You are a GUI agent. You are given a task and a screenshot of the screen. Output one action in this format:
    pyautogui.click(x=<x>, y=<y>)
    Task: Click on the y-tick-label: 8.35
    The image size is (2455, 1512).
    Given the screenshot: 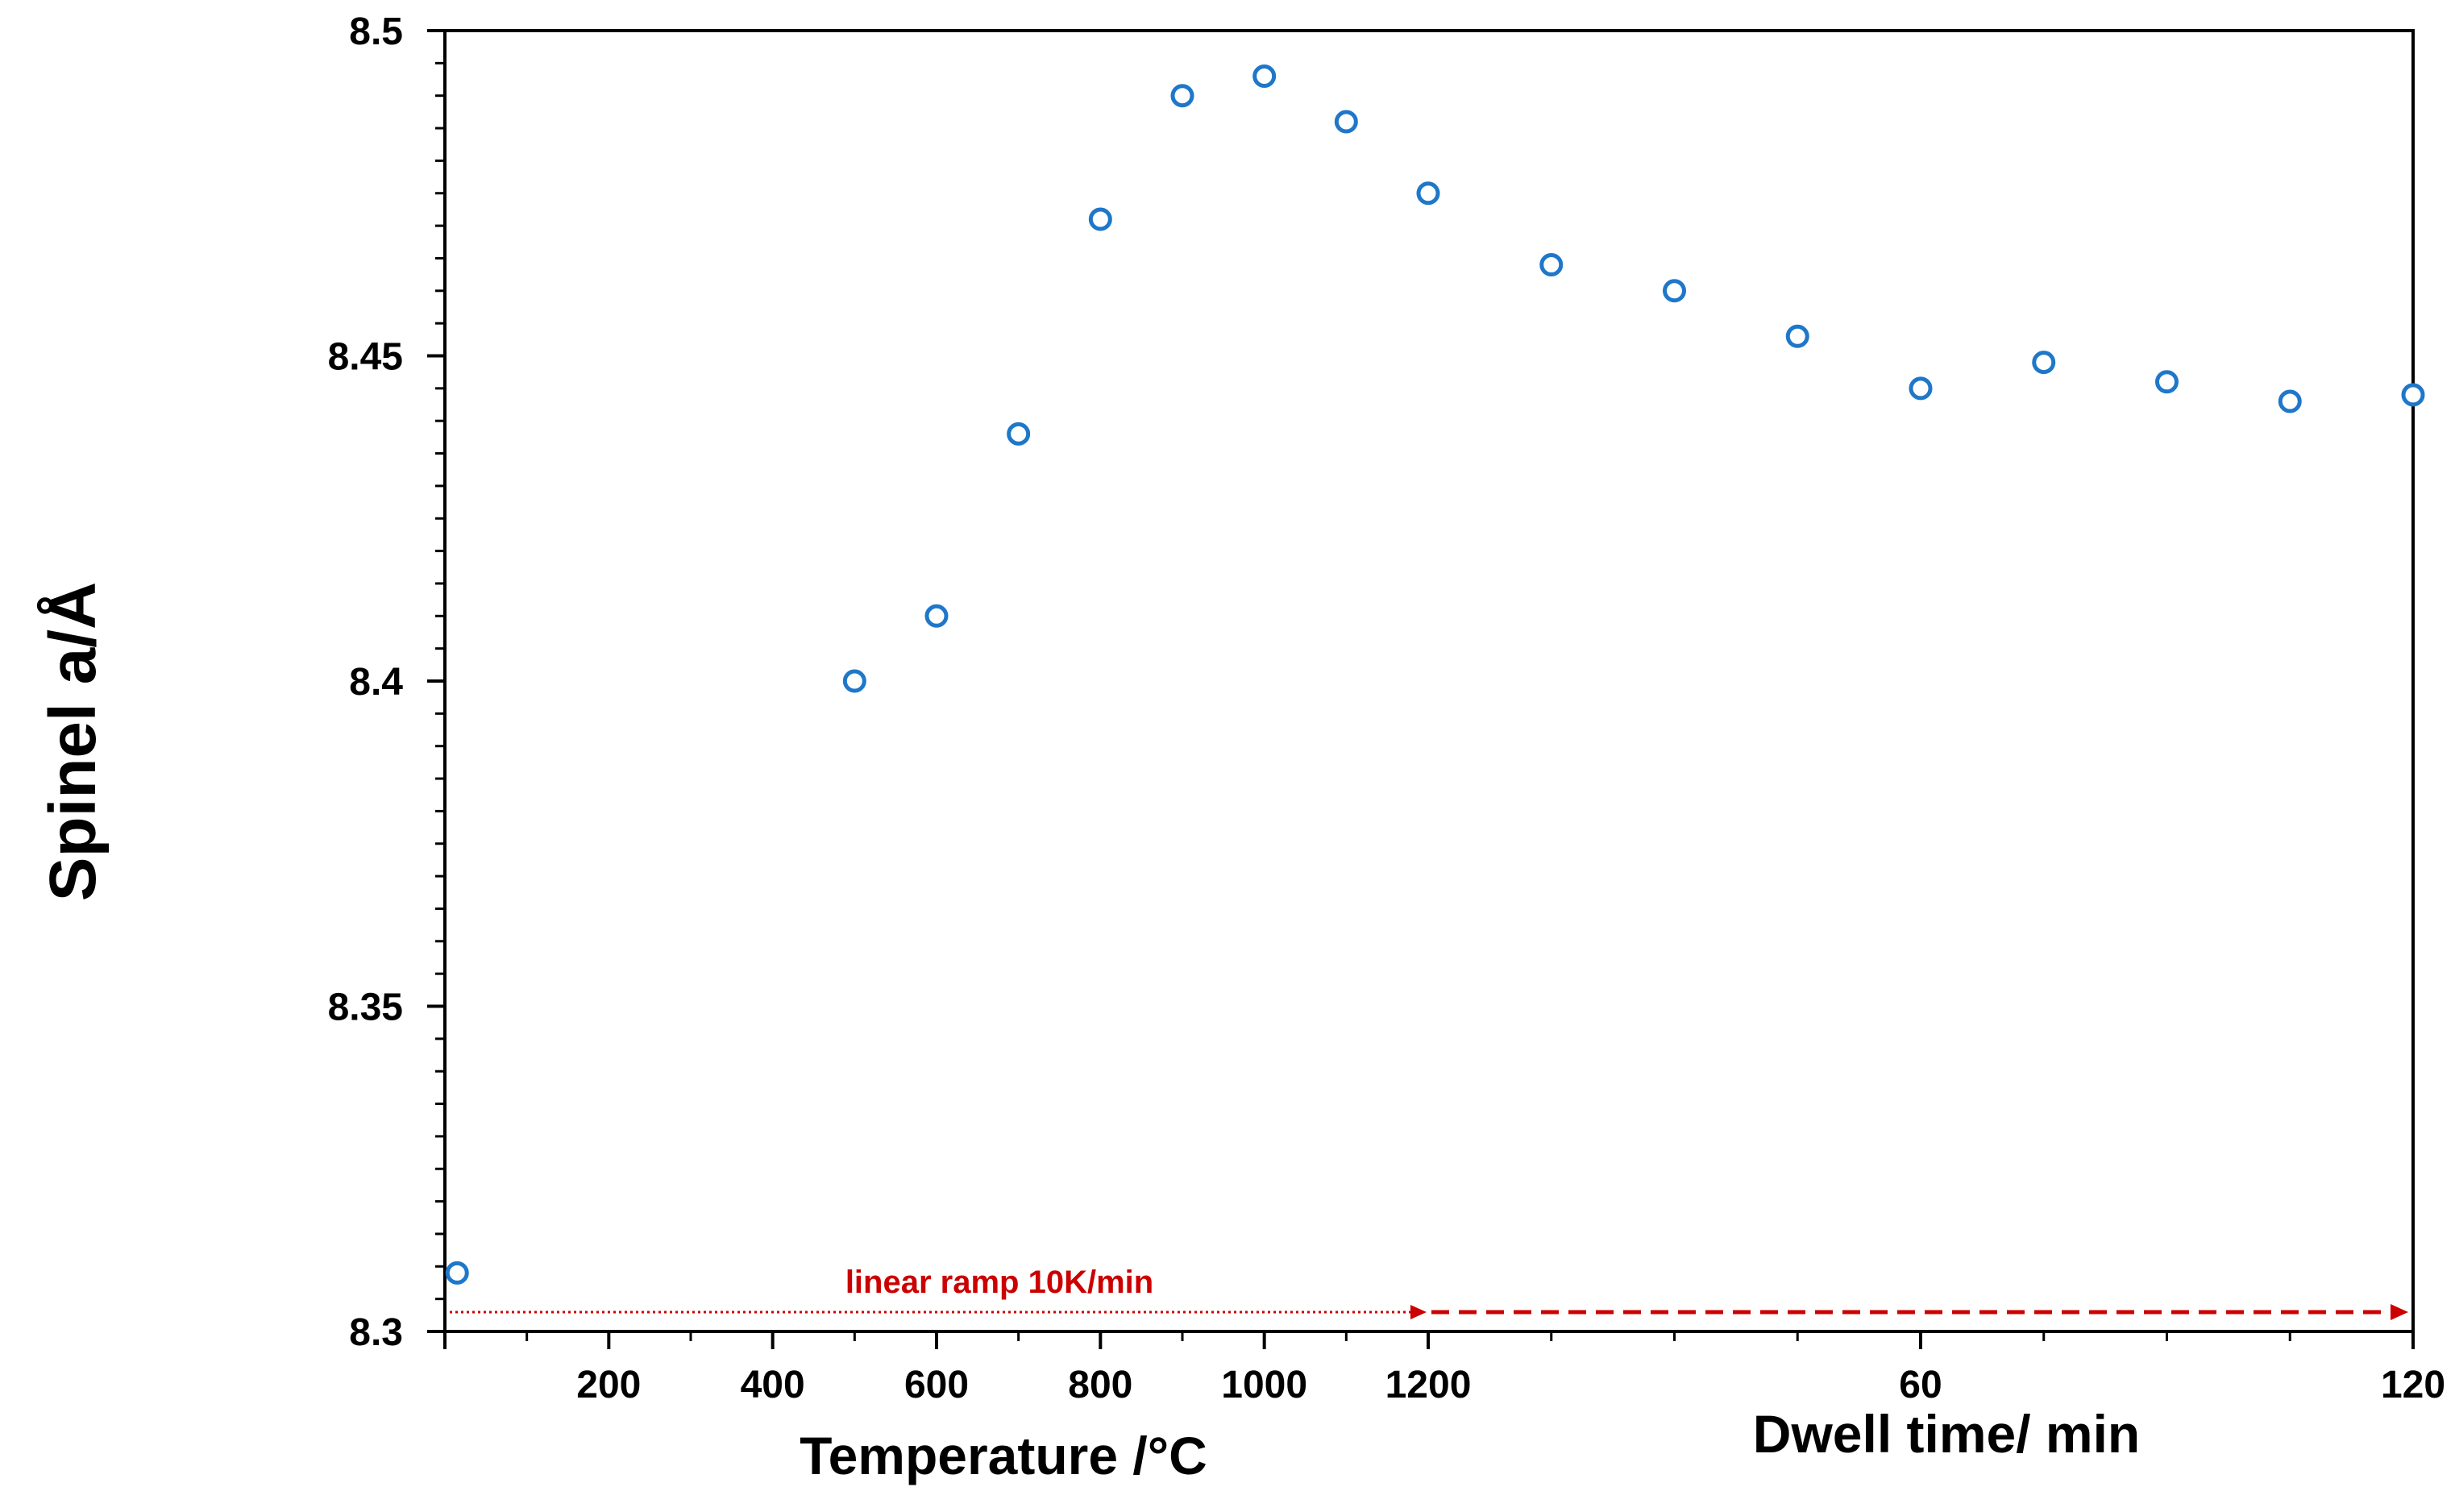 What is the action you would take?
    pyautogui.click(x=365, y=1008)
    